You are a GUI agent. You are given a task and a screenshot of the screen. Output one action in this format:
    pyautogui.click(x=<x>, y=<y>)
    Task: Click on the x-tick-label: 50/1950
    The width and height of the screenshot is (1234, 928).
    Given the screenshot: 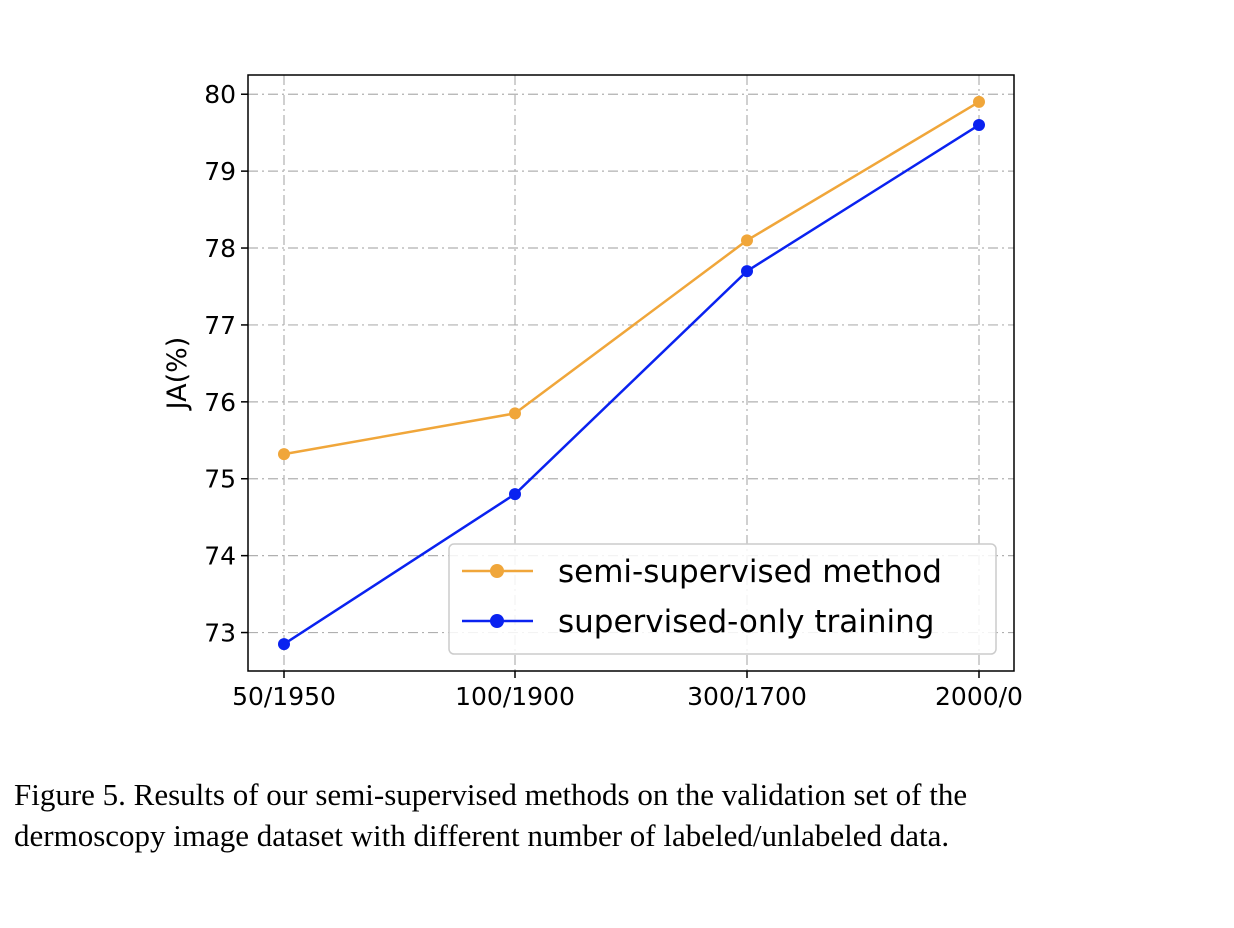 What is the action you would take?
    pyautogui.click(x=284, y=696)
    